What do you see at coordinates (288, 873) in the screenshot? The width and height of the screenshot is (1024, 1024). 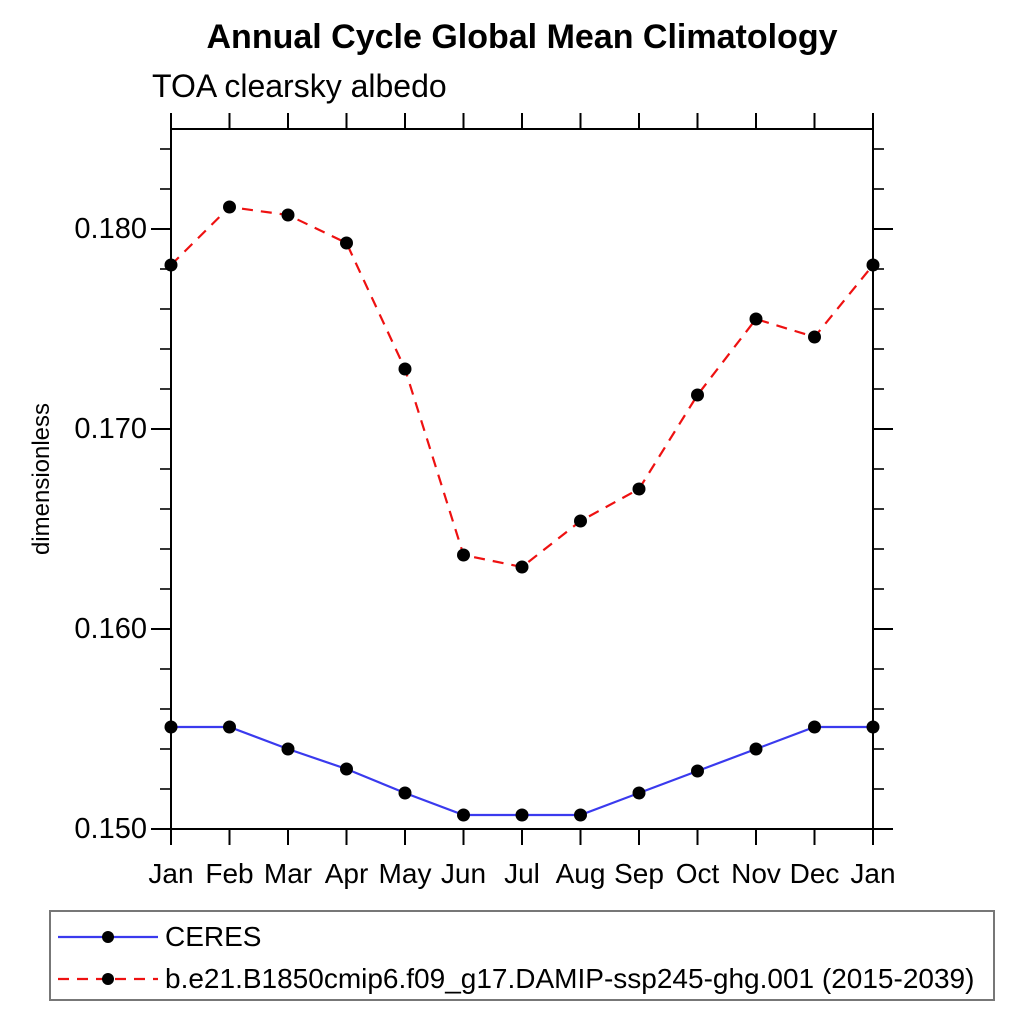 I see `x-tick-label: Mar` at bounding box center [288, 873].